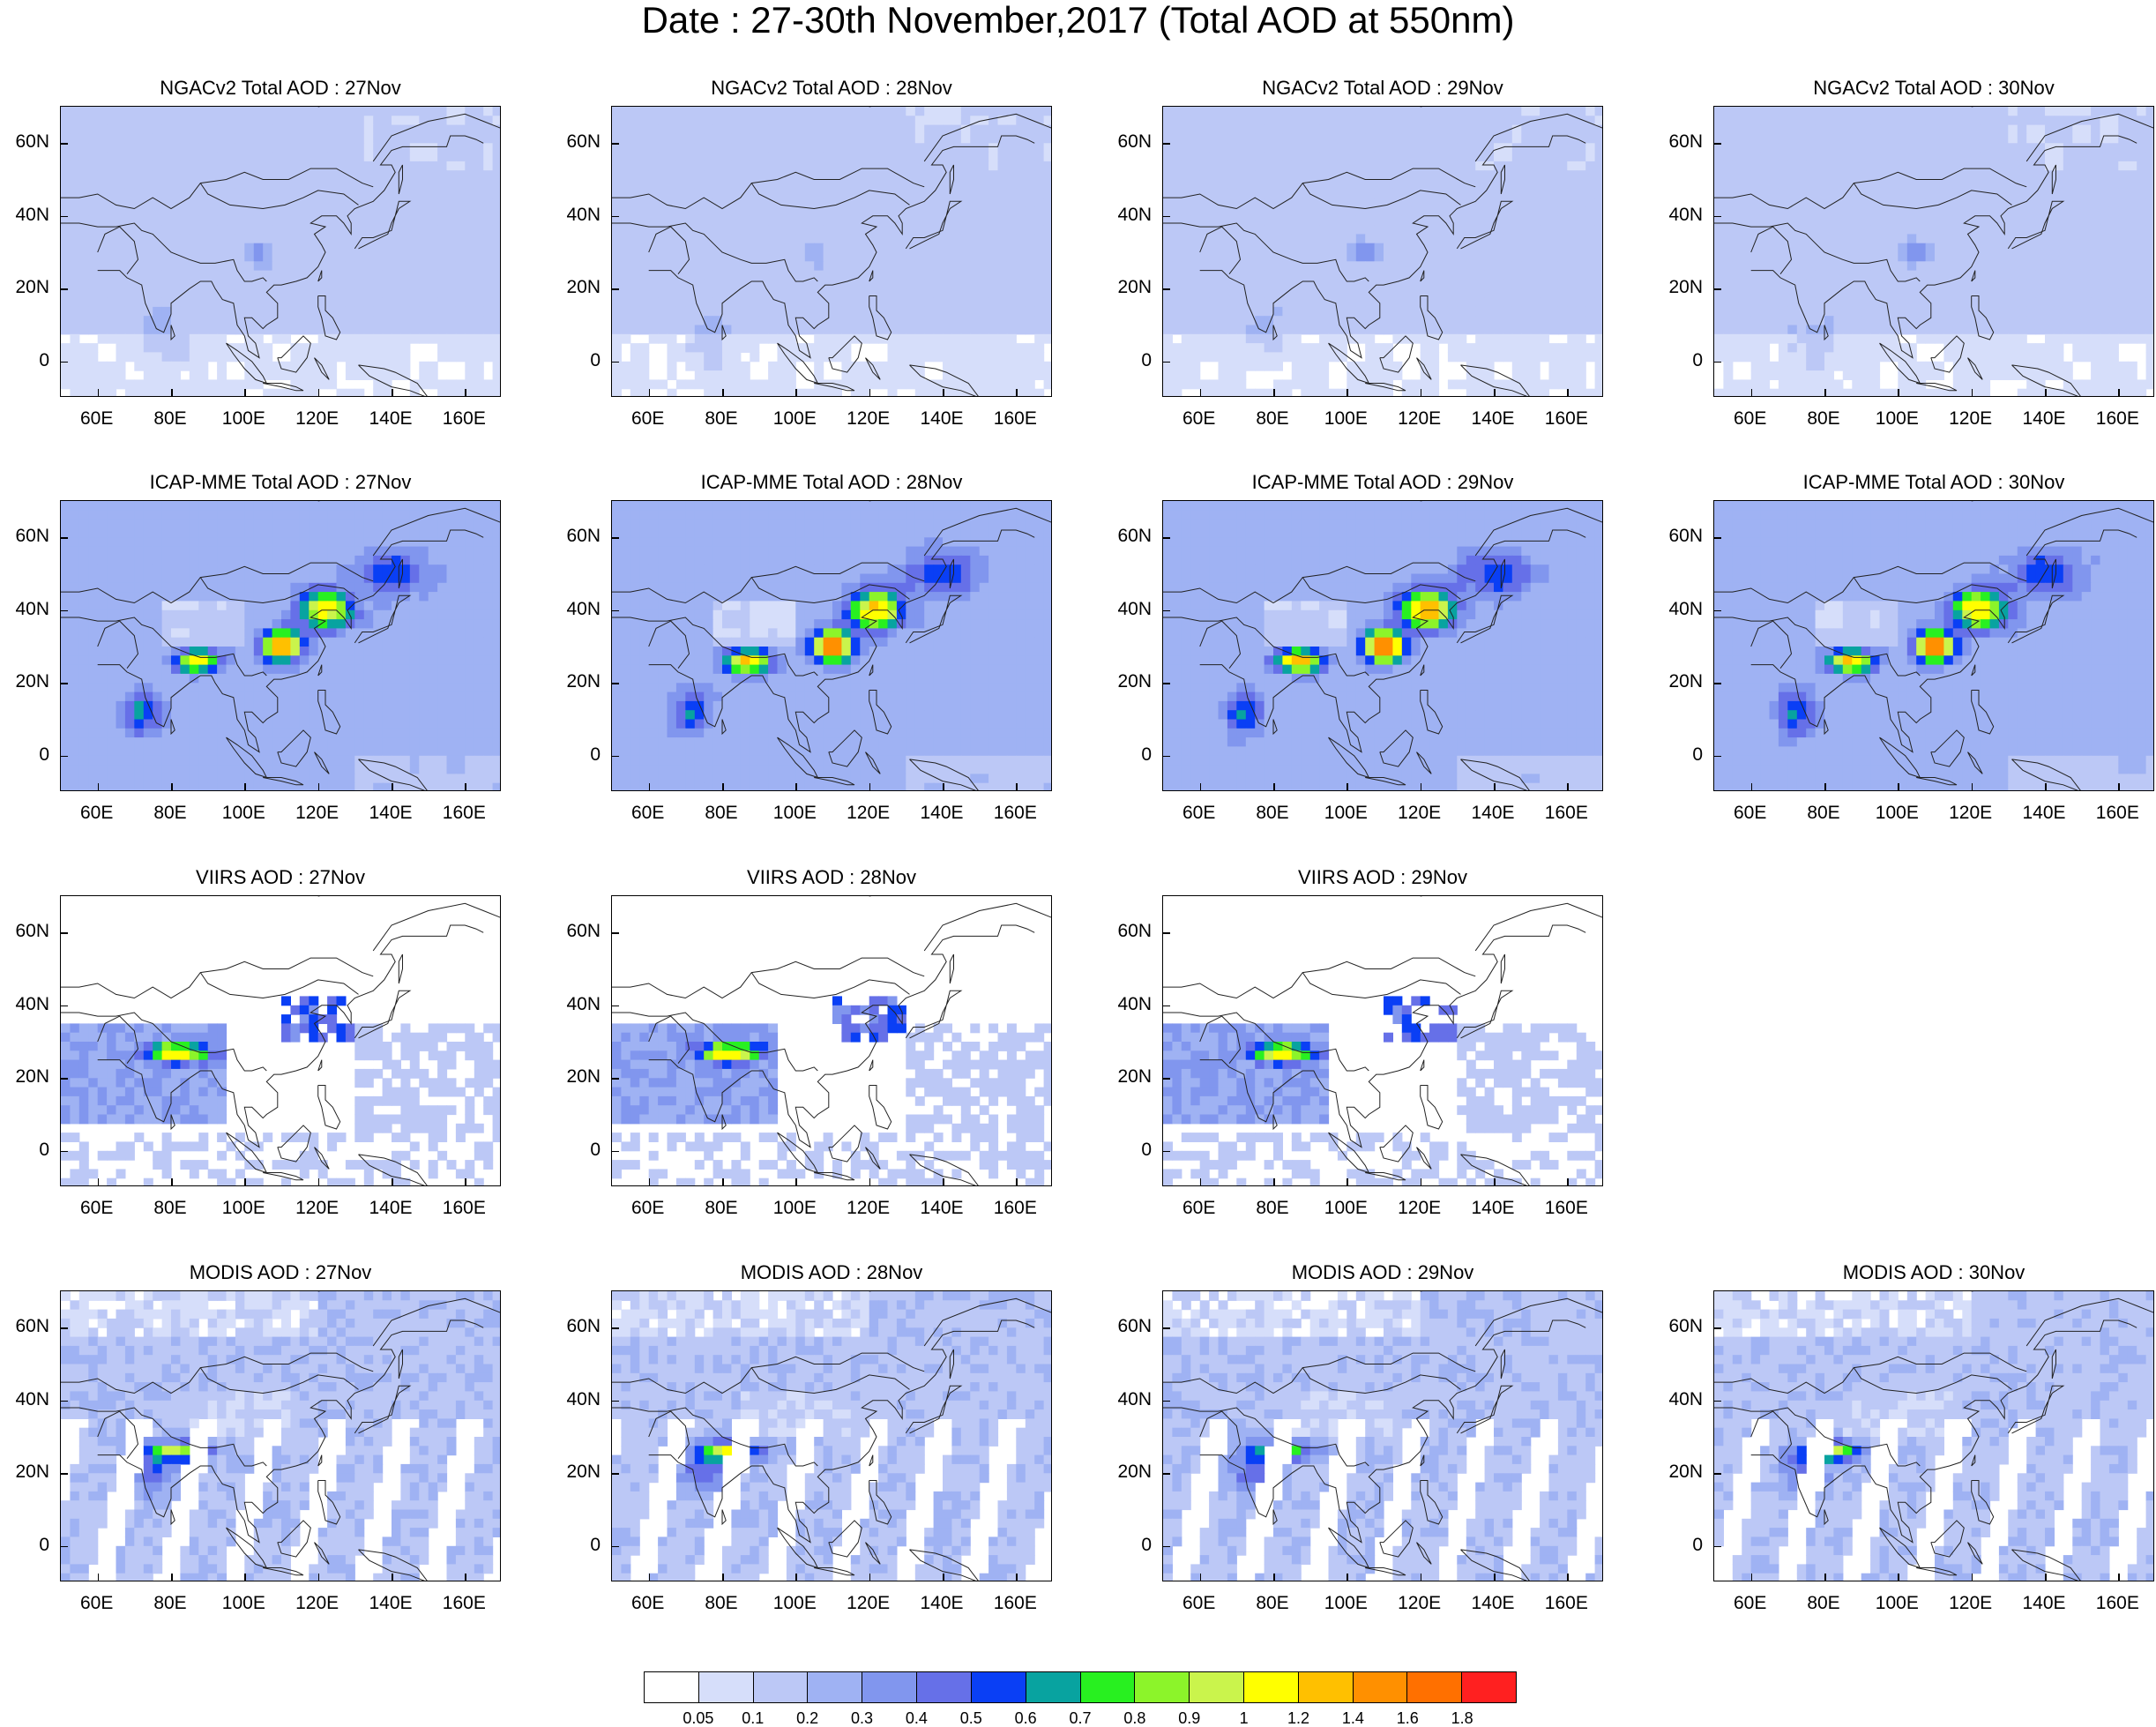 The height and width of the screenshot is (1727, 2156). Describe the element at coordinates (1382, 482) in the screenshot. I see `panel-title: ICAP-MME Total AOD : 29Nov` at that location.